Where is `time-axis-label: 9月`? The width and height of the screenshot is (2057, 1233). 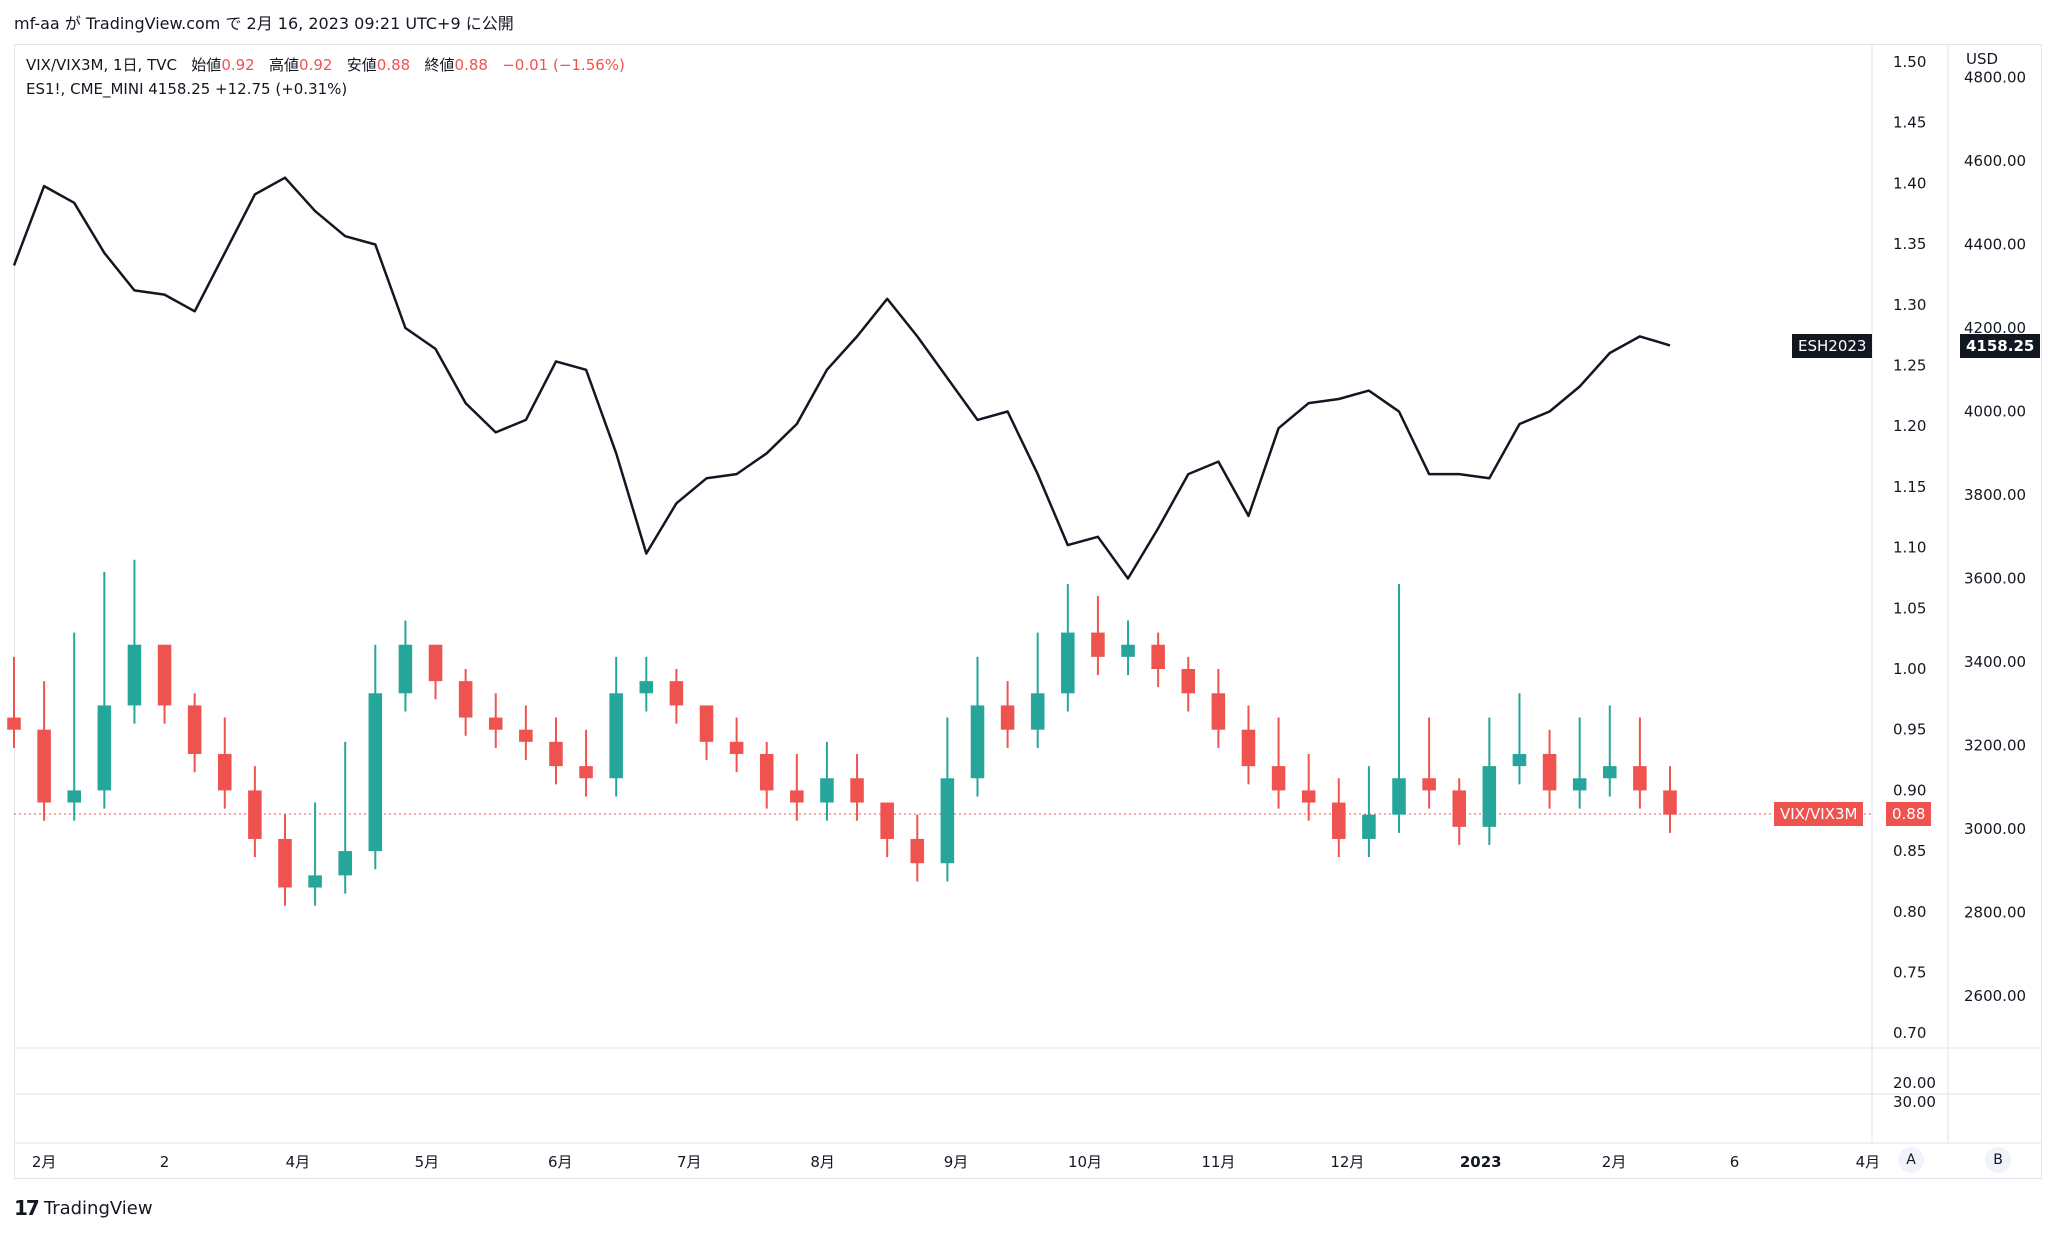 time-axis-label: 9月 is located at coordinates (956, 1162).